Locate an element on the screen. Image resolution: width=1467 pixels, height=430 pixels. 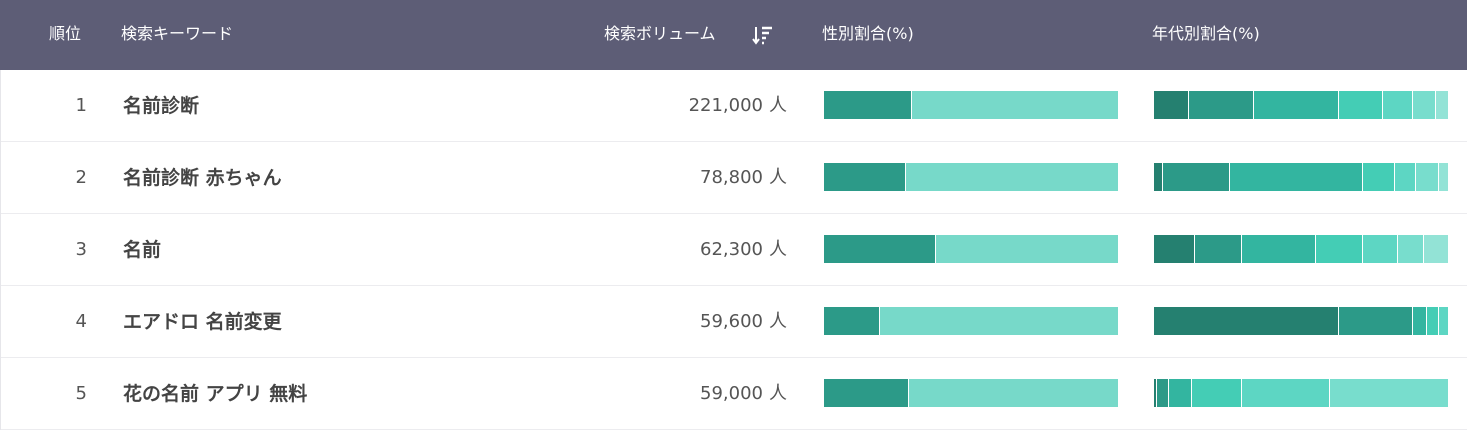
volume-value: 59,000 is located at coordinates (731, 393).